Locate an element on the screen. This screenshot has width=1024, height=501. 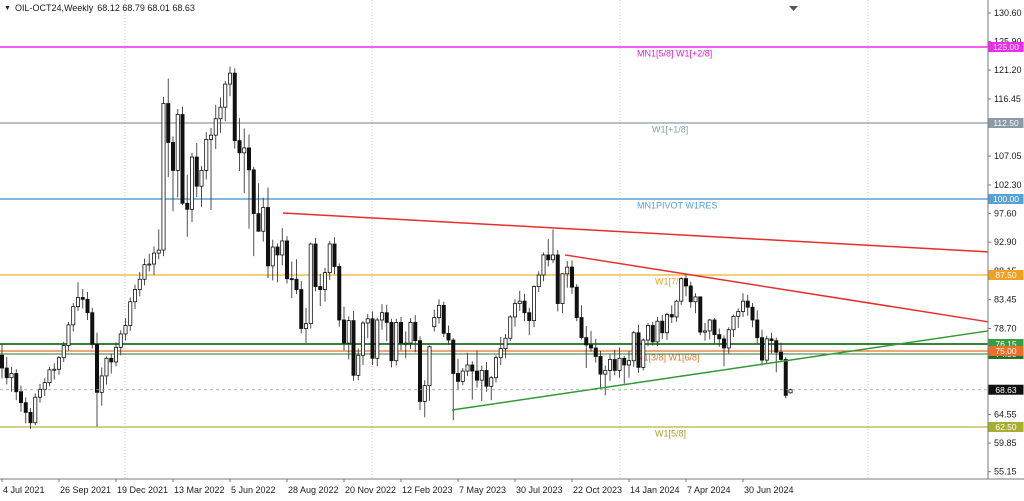
price-axis-label: 130.60 is located at coordinates (1008, 13).